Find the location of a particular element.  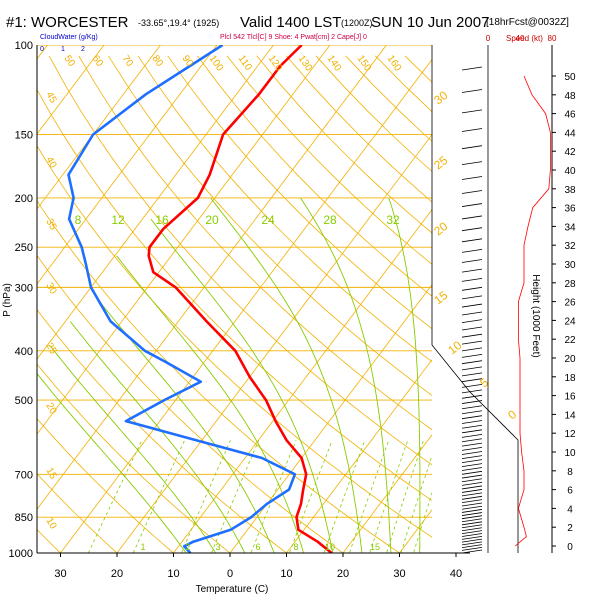

x-tick-label: 10 is located at coordinates (286, 574).